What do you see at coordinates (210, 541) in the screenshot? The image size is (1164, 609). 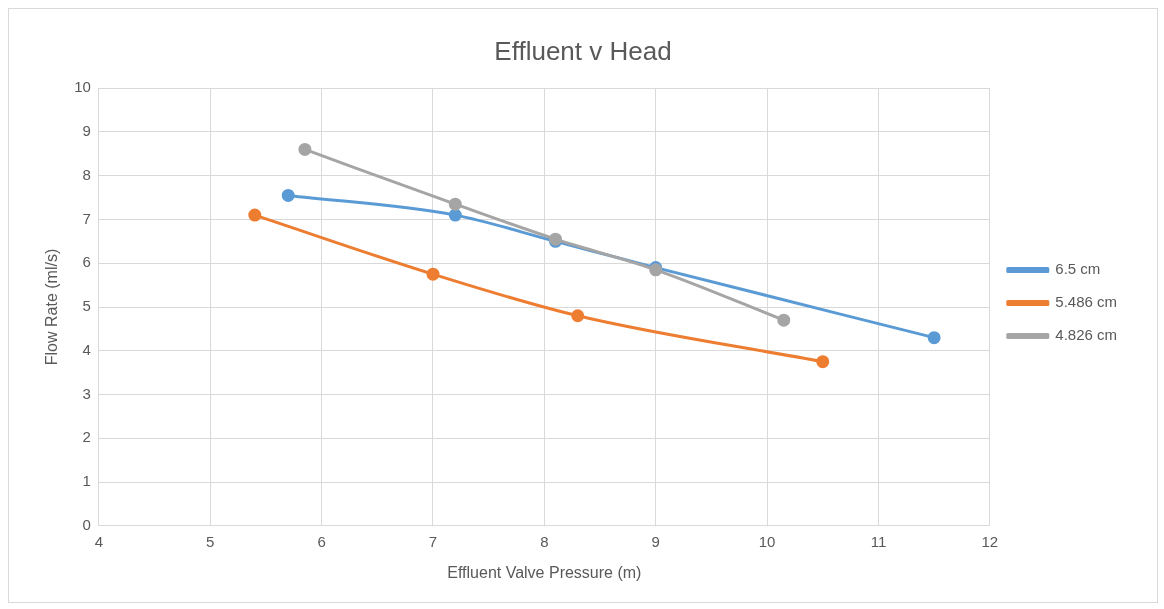 I see `x-tick-label: 5` at bounding box center [210, 541].